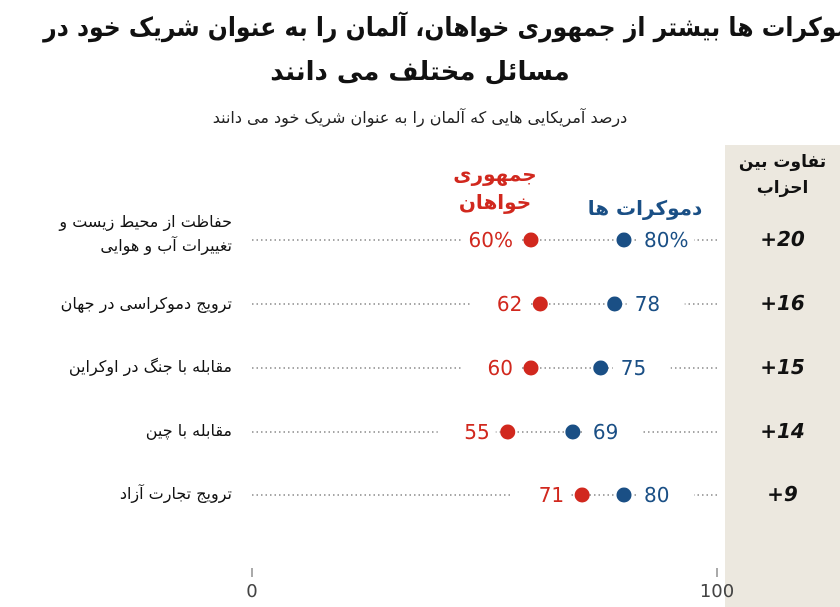 This screenshot has height=607, width=840. I want to click on democrat-value-label: 78, so click(647, 304).